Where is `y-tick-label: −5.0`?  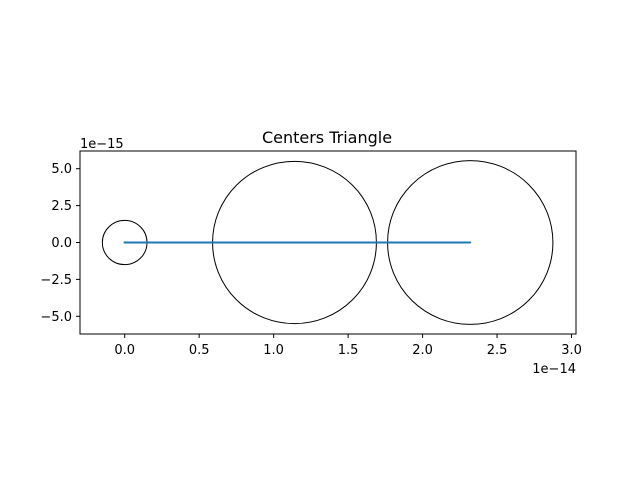
y-tick-label: −5.0 is located at coordinates (56, 317).